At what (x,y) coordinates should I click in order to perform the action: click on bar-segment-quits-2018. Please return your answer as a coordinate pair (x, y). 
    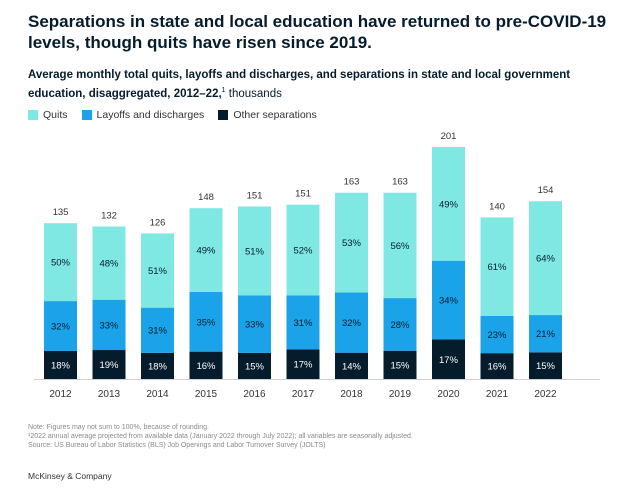
    Looking at the image, I should click on (351, 242).